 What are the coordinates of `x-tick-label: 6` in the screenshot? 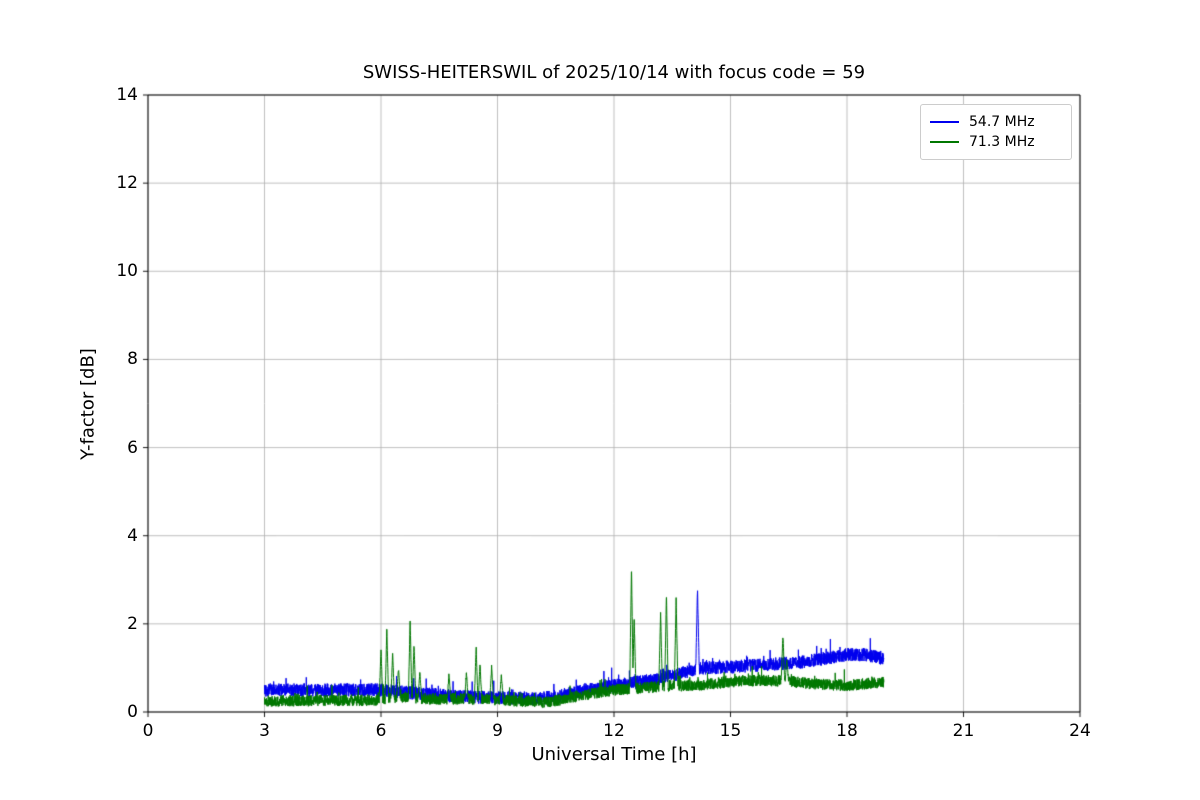 It's located at (381, 731).